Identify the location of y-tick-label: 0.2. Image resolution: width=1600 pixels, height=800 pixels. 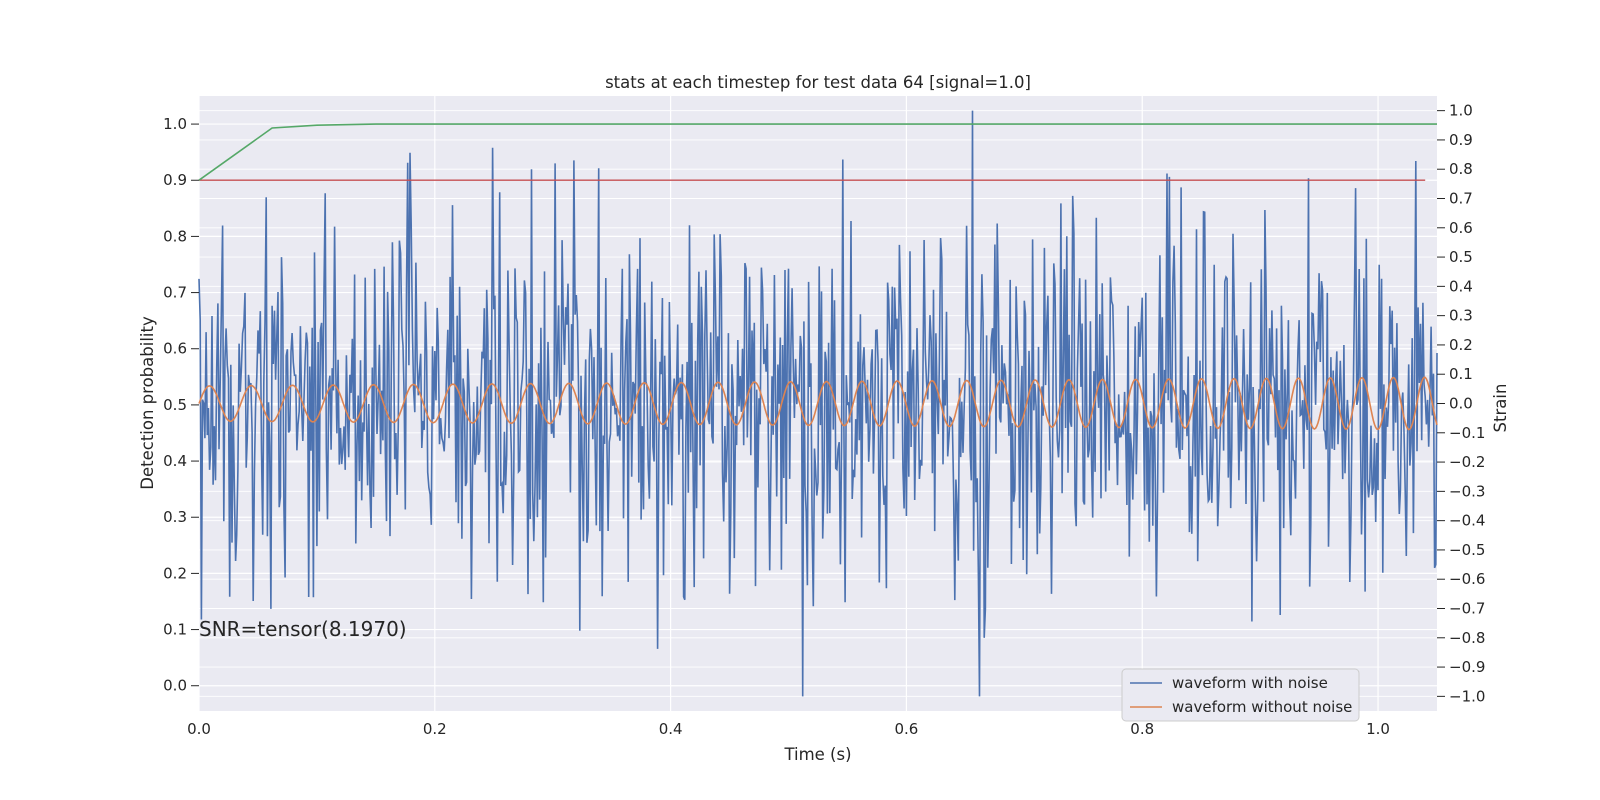
(175, 573).